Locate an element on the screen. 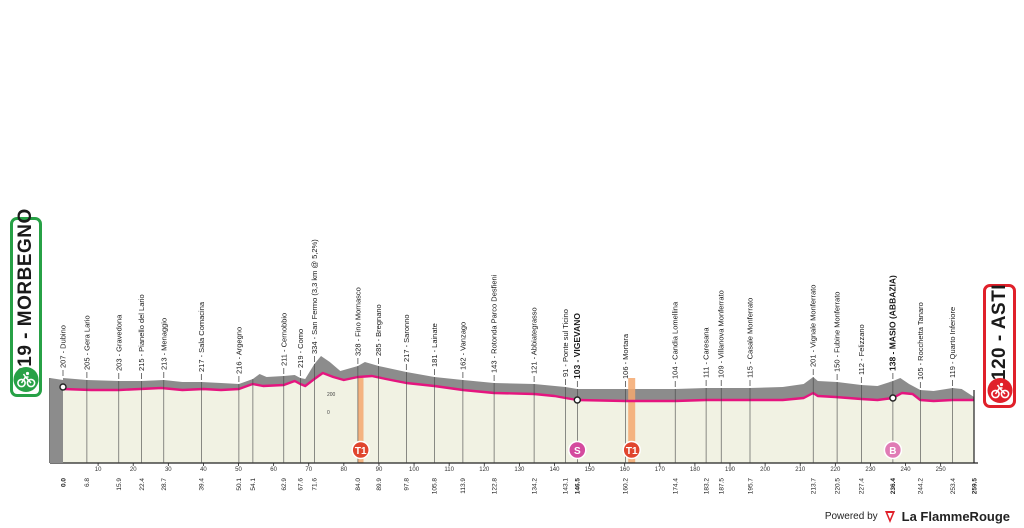  elevation-scale-label: 200 is located at coordinates (331, 395).